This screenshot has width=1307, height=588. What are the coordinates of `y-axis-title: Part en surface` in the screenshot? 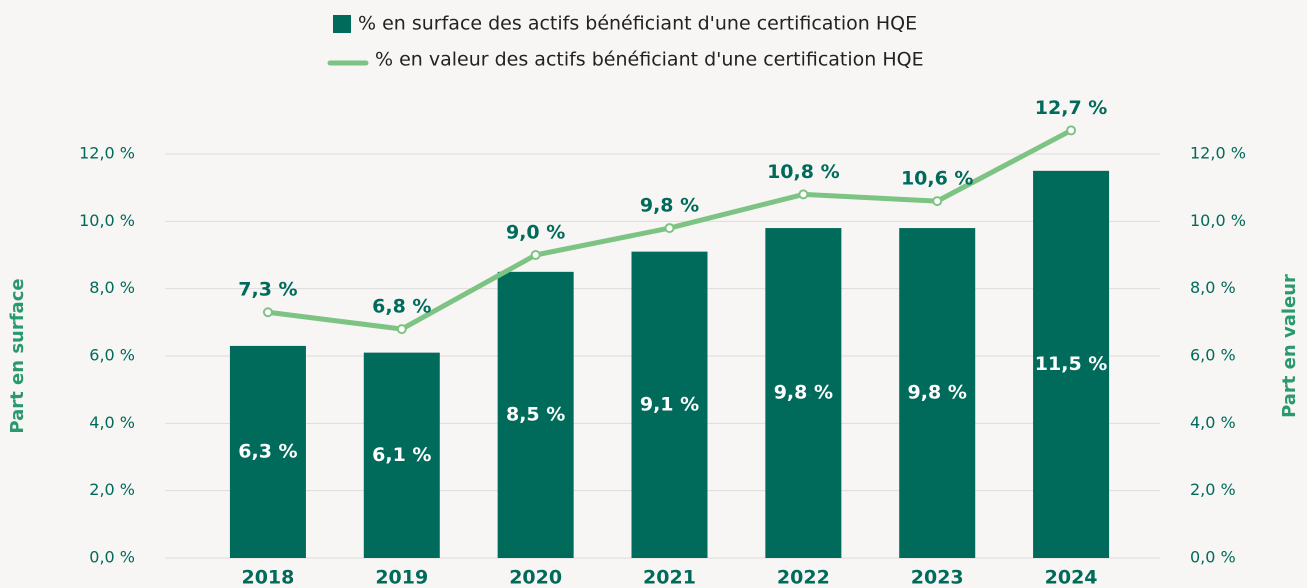 It's located at (17, 355).